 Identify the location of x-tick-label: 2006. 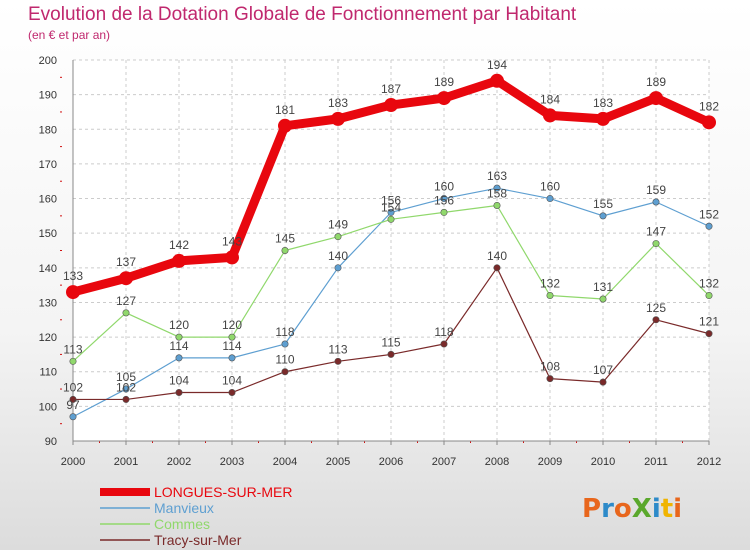
(391, 462).